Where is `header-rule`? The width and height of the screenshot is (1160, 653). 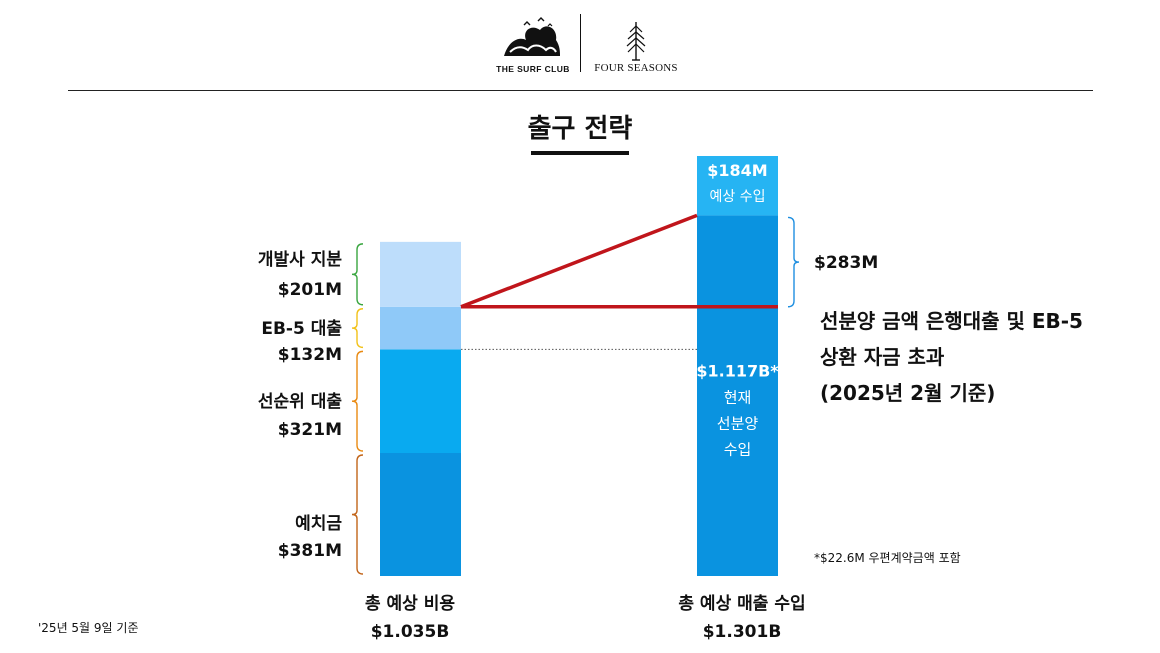 header-rule is located at coordinates (580, 90).